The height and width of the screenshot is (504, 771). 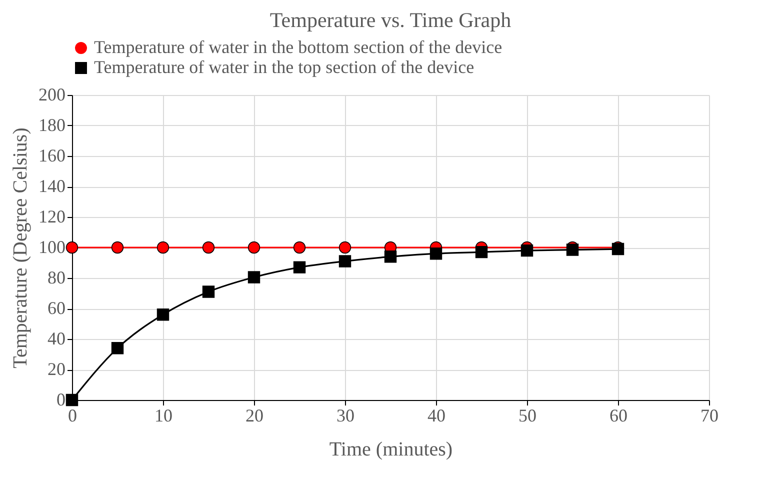 I want to click on y-tick-label: 180, so click(x=52, y=125).